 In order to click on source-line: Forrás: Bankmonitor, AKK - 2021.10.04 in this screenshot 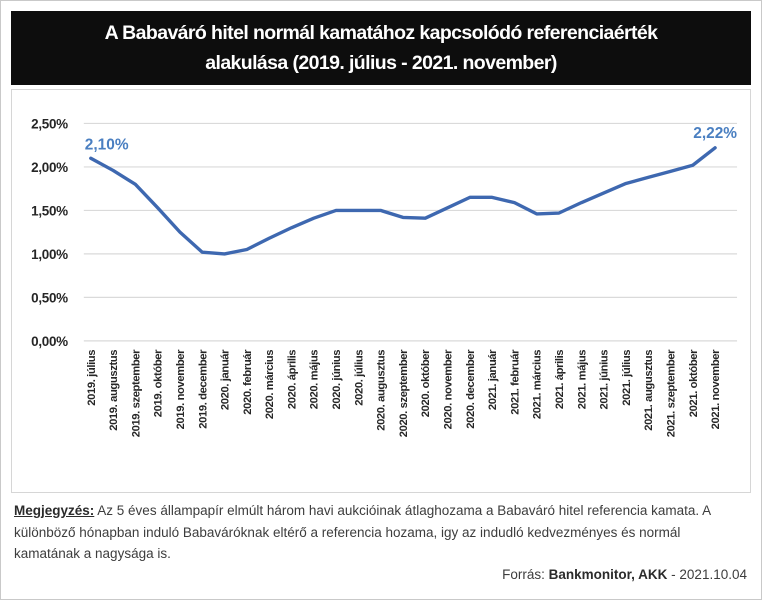, I will do `click(624, 574)`.